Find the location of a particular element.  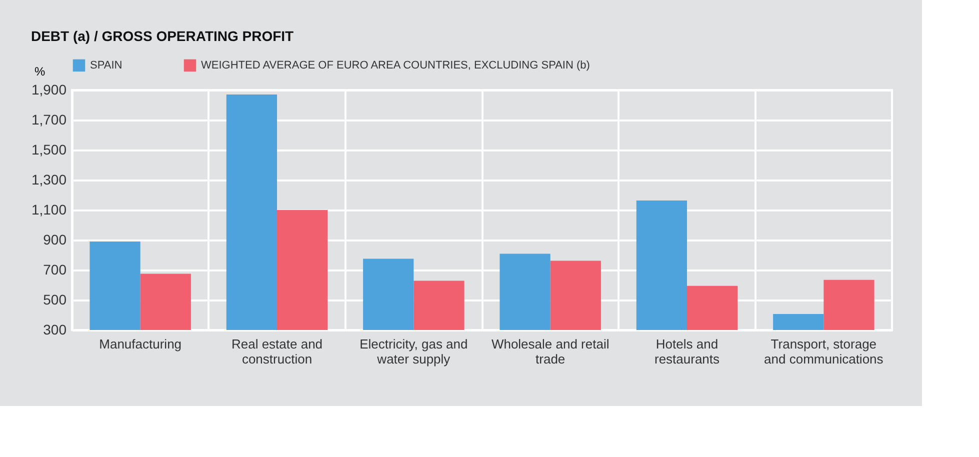

x-tick-label: Electricity, gas and water supply is located at coordinates (414, 351).